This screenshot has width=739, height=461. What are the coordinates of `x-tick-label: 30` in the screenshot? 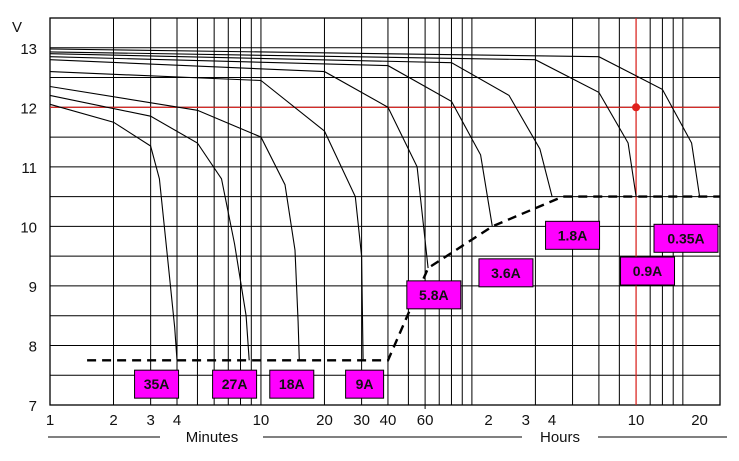 It's located at (361, 420).